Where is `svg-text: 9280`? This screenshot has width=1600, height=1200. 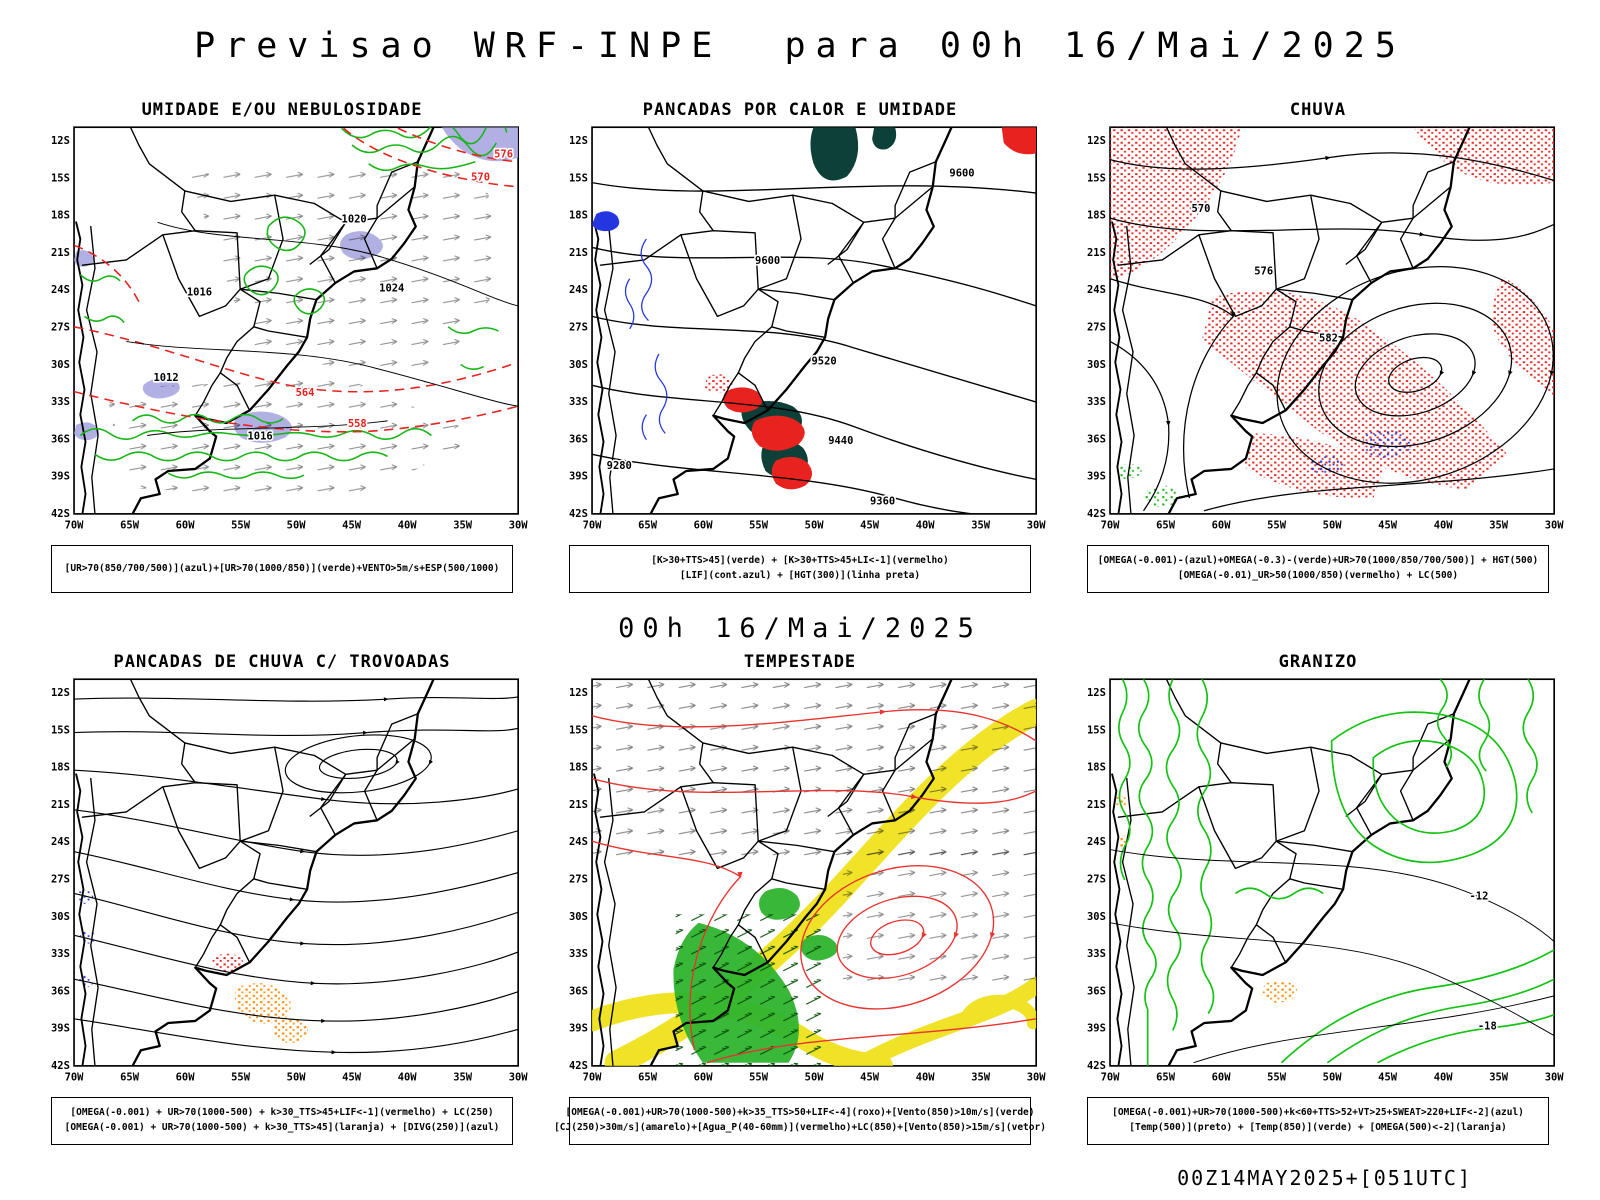 svg-text: 9280 is located at coordinates (619, 466).